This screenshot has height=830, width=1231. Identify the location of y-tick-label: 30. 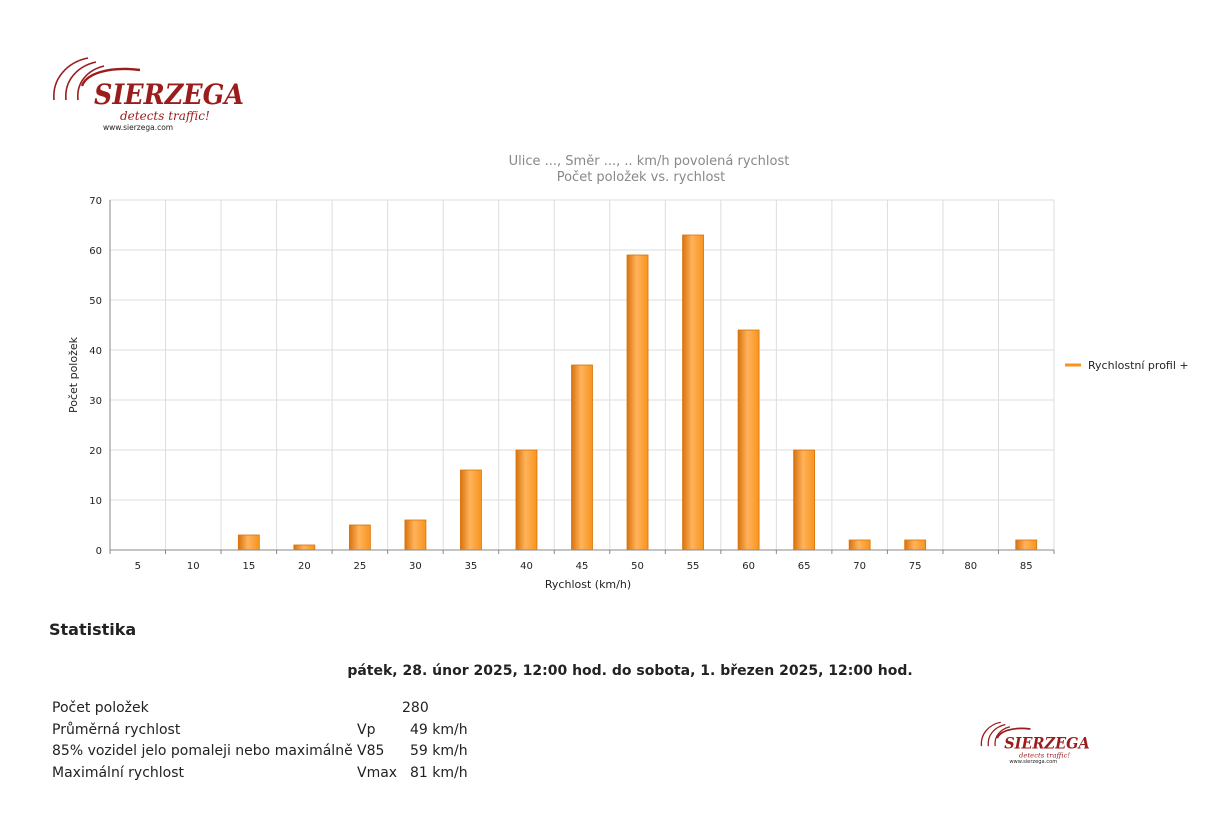
(95, 401).